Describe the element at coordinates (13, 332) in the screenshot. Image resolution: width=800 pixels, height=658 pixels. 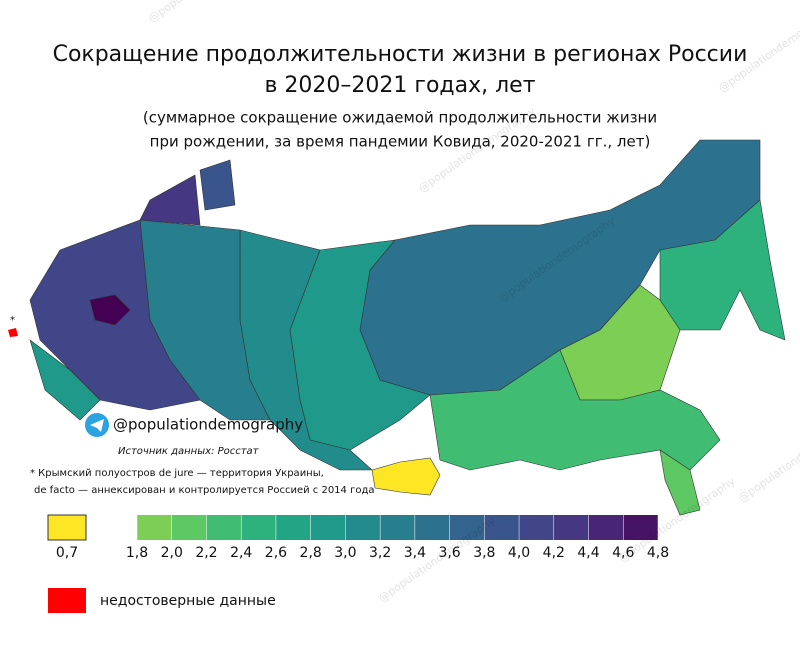
I see `crimea` at that location.